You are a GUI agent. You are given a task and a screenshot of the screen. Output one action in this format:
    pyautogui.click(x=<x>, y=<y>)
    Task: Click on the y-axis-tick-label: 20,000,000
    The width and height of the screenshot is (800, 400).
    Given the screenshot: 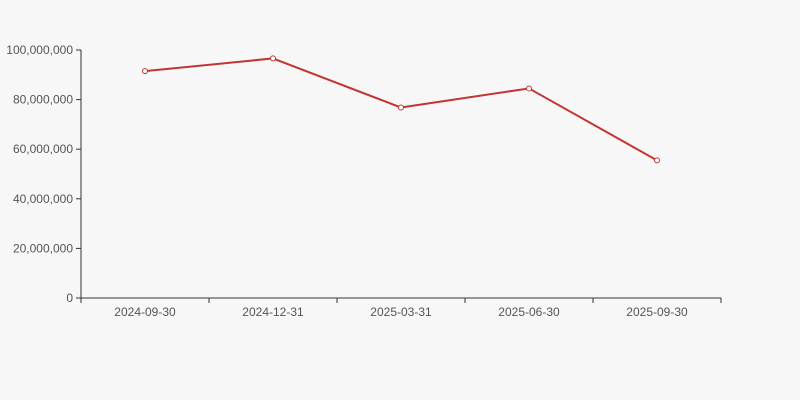 What is the action you would take?
    pyautogui.click(x=43, y=248)
    